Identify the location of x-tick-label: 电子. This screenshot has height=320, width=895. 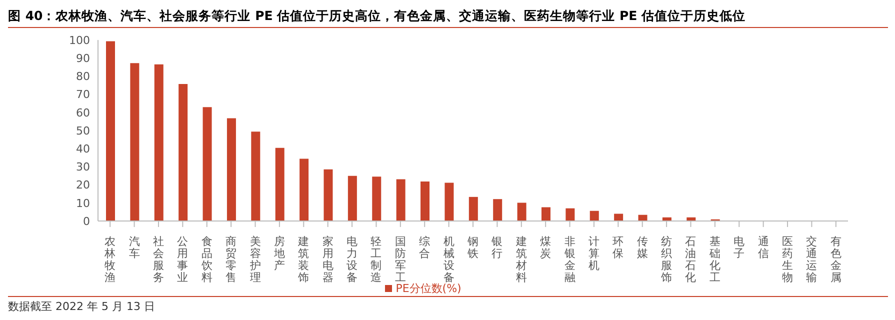
(739, 247).